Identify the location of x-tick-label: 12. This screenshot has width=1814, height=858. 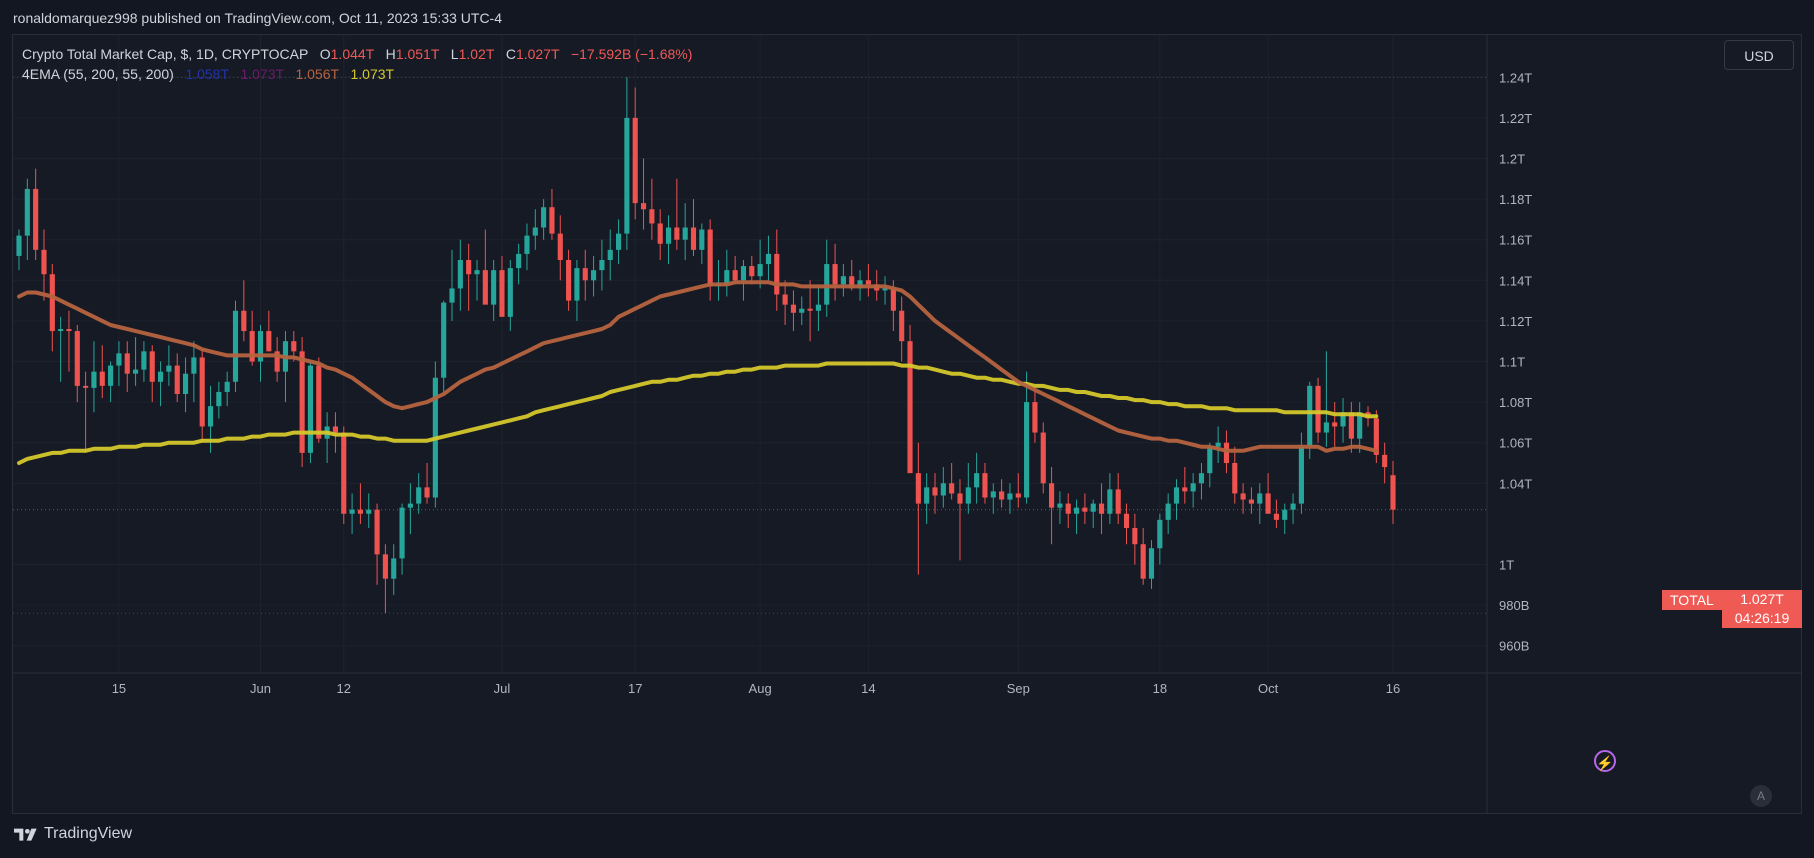
(344, 688).